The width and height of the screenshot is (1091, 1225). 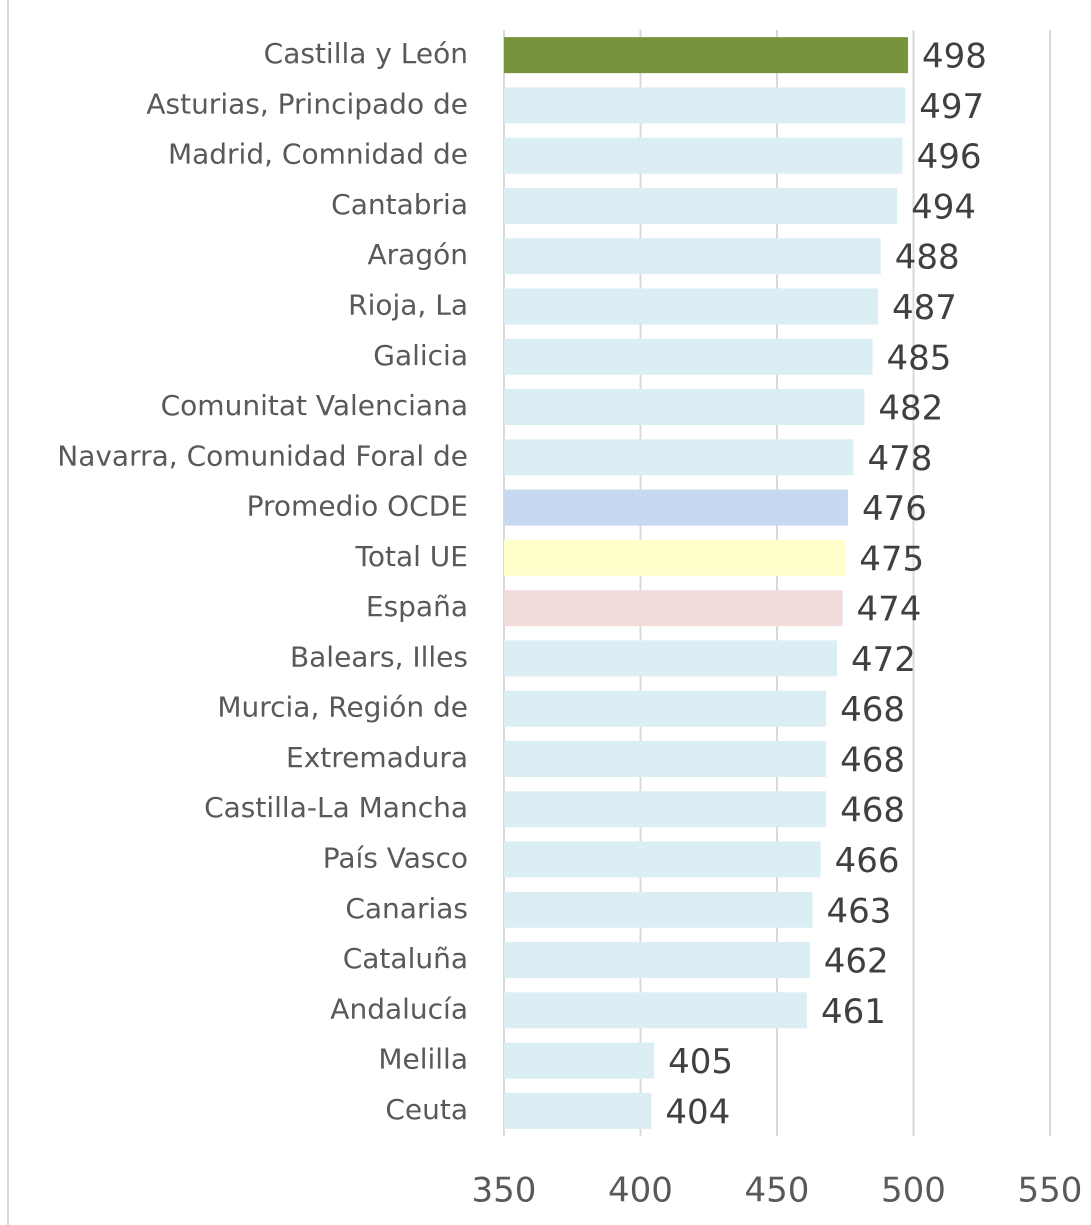 What do you see at coordinates (377, 757) in the screenshot?
I see `category-label: Extremadura` at bounding box center [377, 757].